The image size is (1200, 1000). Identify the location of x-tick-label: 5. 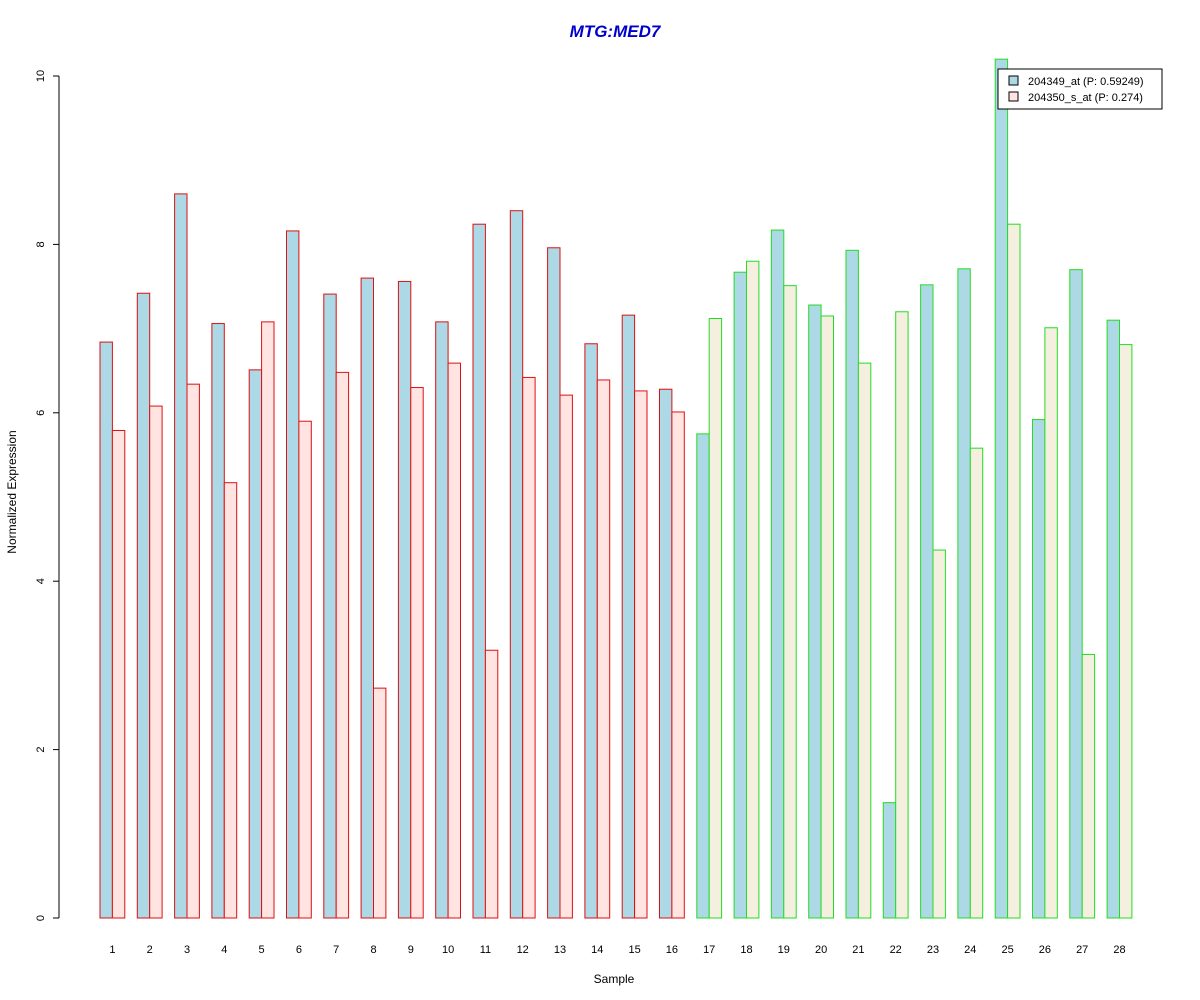
(262, 950).